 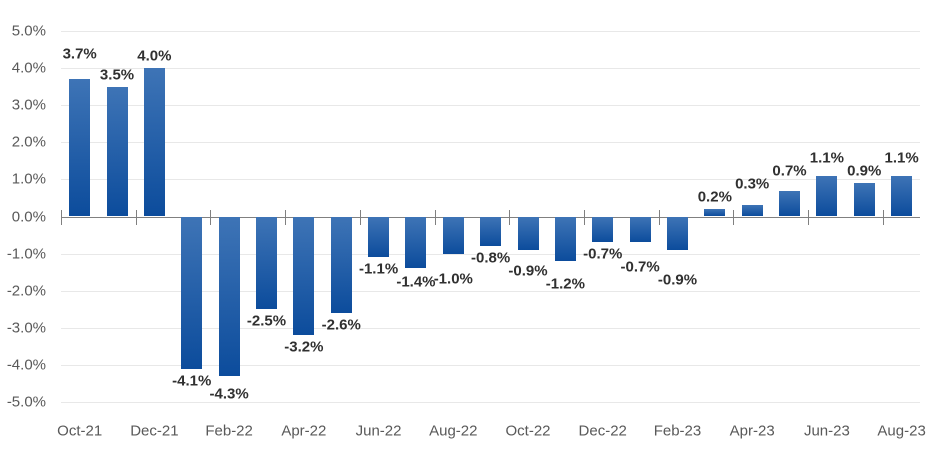 What do you see at coordinates (26, 254) in the screenshot?
I see `y-axis-tick-label: -1.0%` at bounding box center [26, 254].